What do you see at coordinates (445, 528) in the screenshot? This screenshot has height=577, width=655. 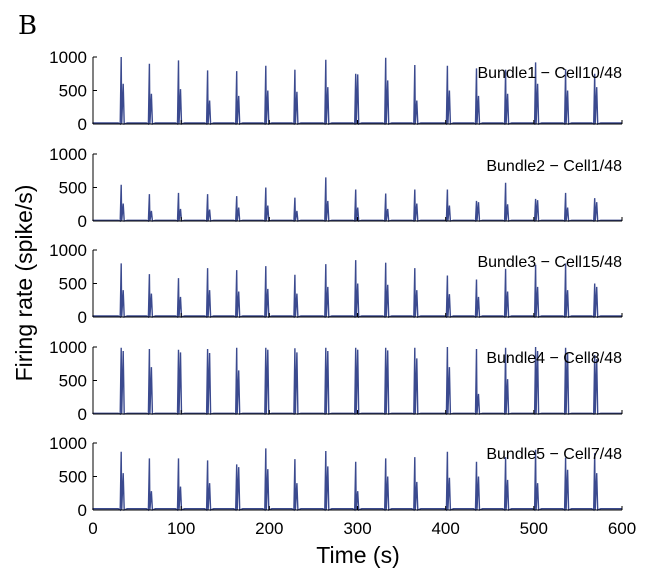 I see `x-tick-label: 400` at bounding box center [445, 528].